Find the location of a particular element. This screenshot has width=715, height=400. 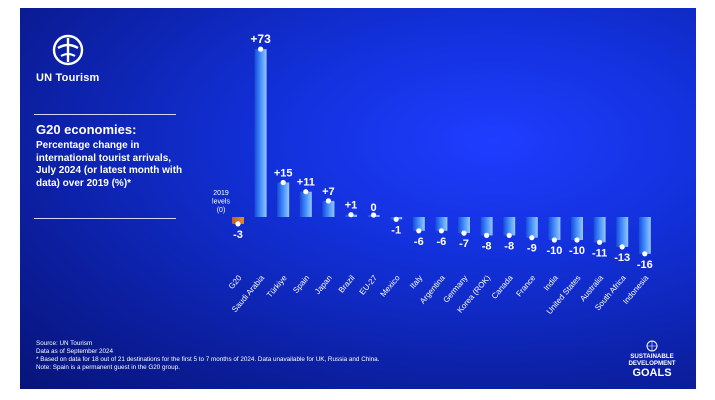

sdg-line-1: SUSTAINABLE is located at coordinates (652, 356).